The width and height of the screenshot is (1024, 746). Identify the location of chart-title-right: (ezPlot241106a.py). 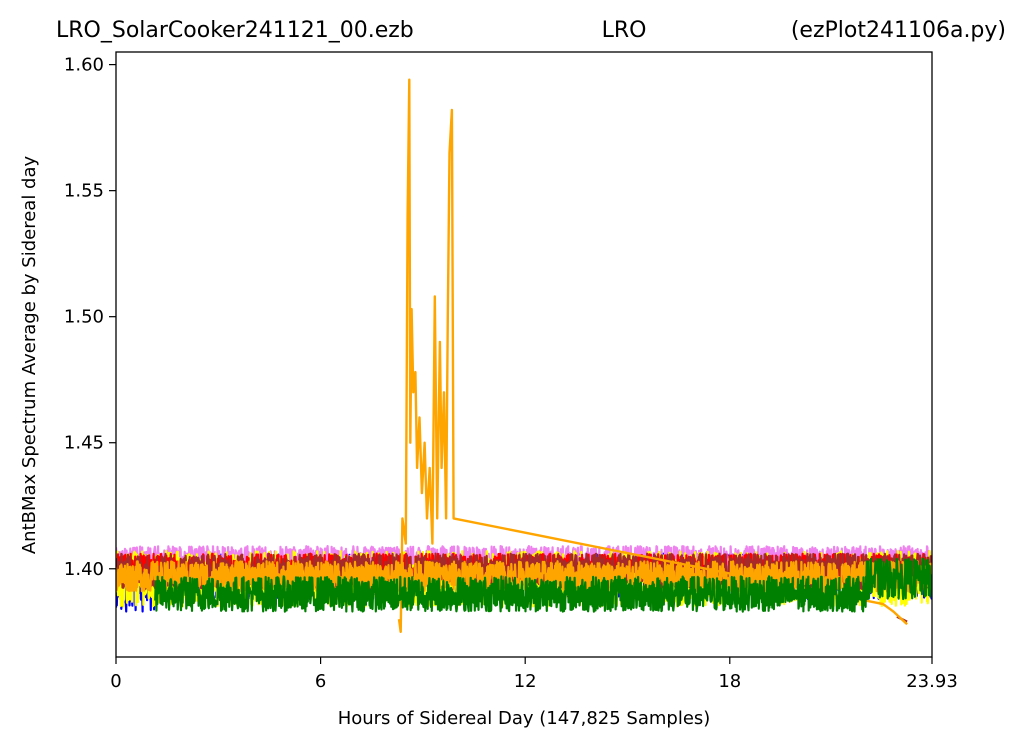
(898, 30).